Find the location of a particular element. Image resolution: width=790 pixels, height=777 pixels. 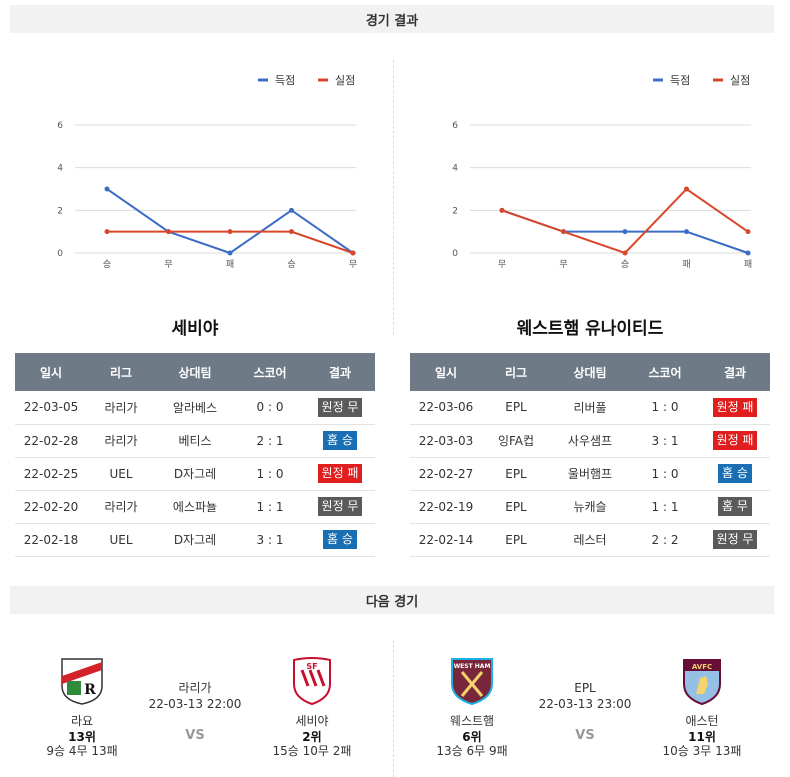

header-result: 결과 is located at coordinates (340, 372).